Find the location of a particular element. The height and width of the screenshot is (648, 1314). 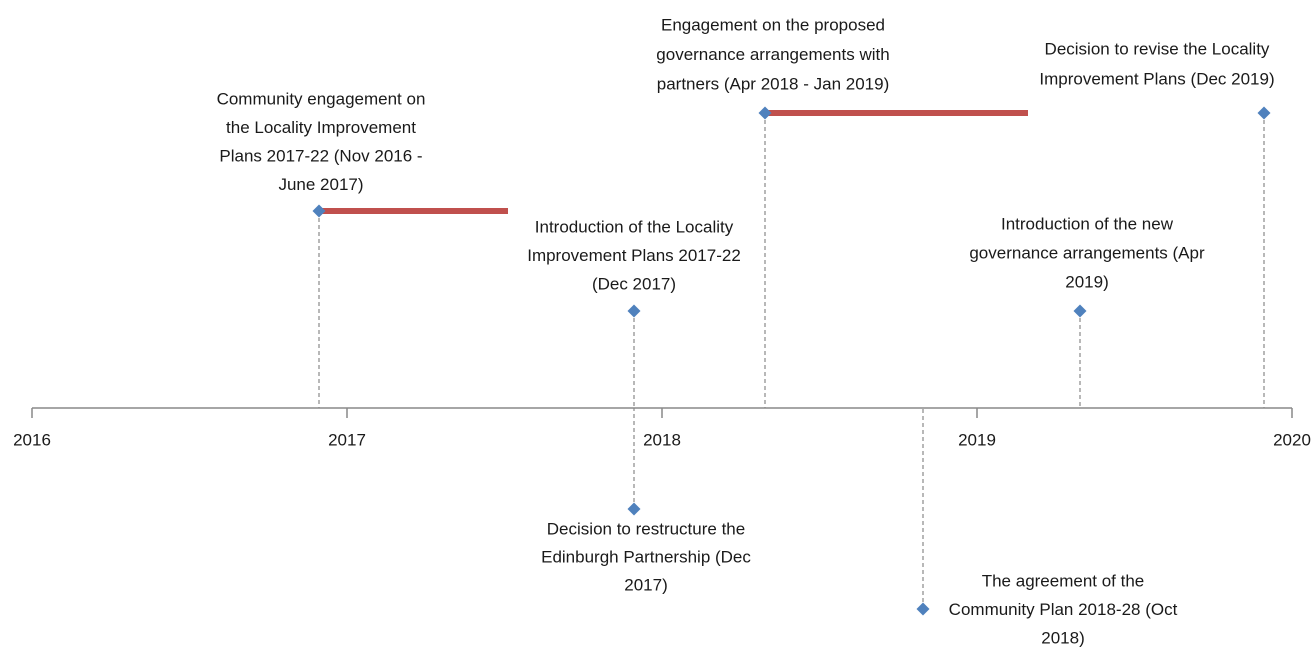

year-label: 2018 is located at coordinates (662, 439).